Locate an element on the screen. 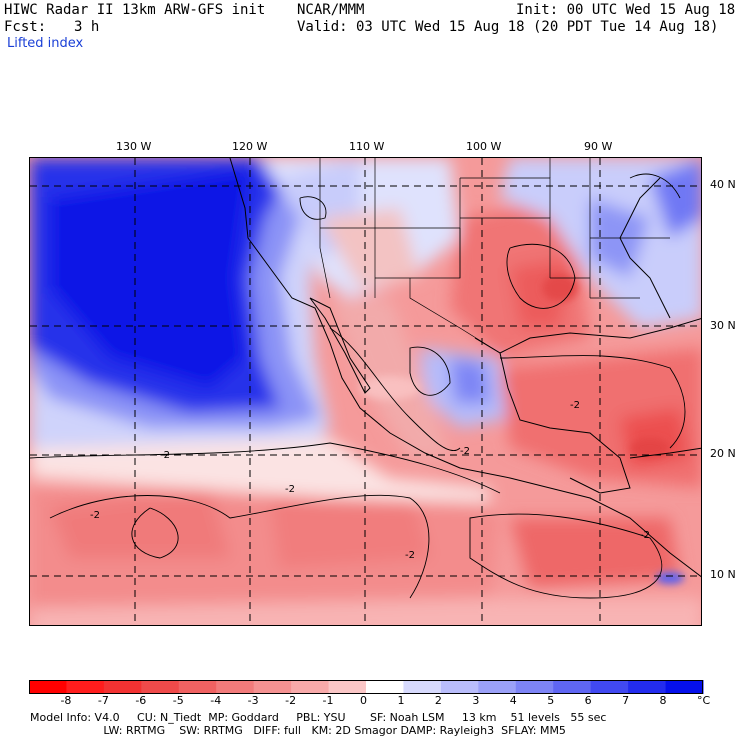 The image size is (740, 740). colorbar-outline is located at coordinates (366, 687).